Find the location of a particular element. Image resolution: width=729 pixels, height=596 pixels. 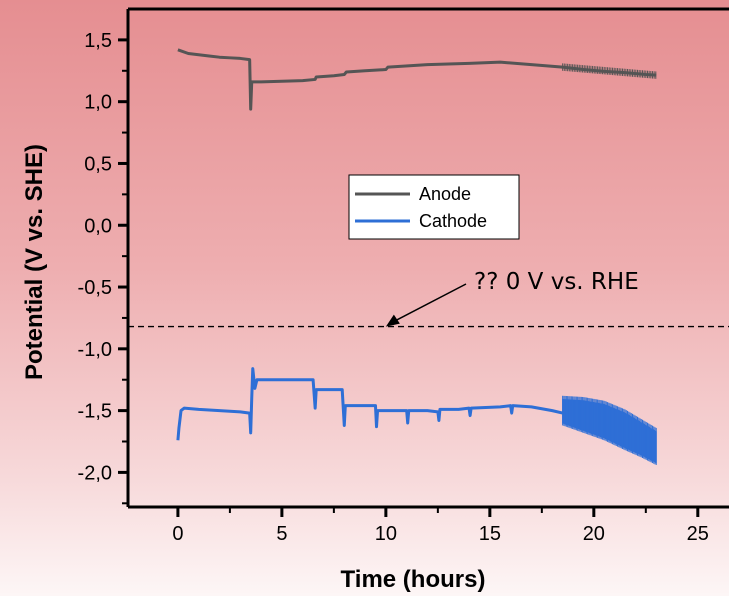

annotation: ?? 0 V vs. RHE is located at coordinates (512, 298).